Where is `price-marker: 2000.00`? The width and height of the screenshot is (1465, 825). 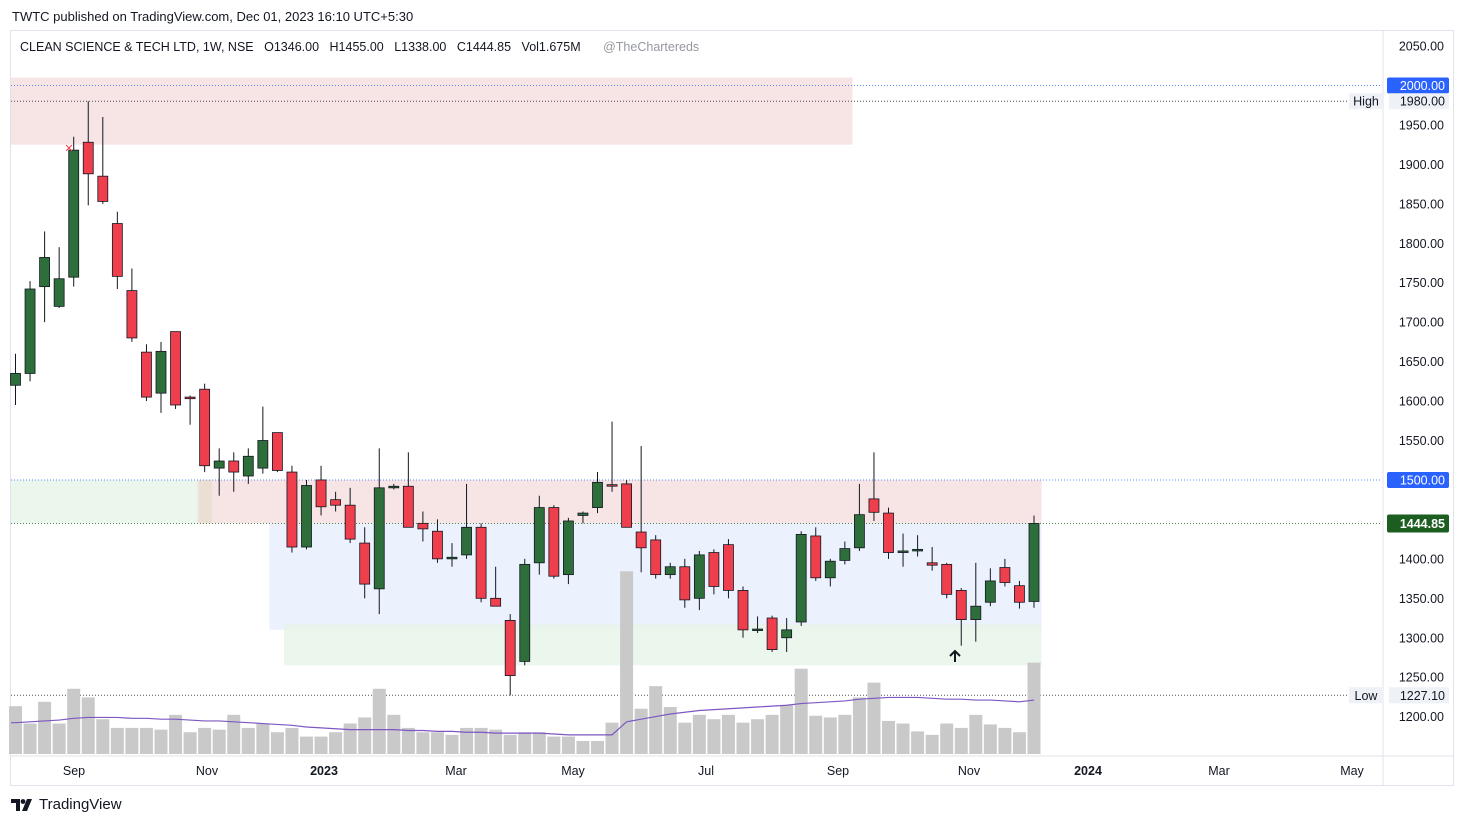
price-marker: 2000.00 is located at coordinates (1418, 85).